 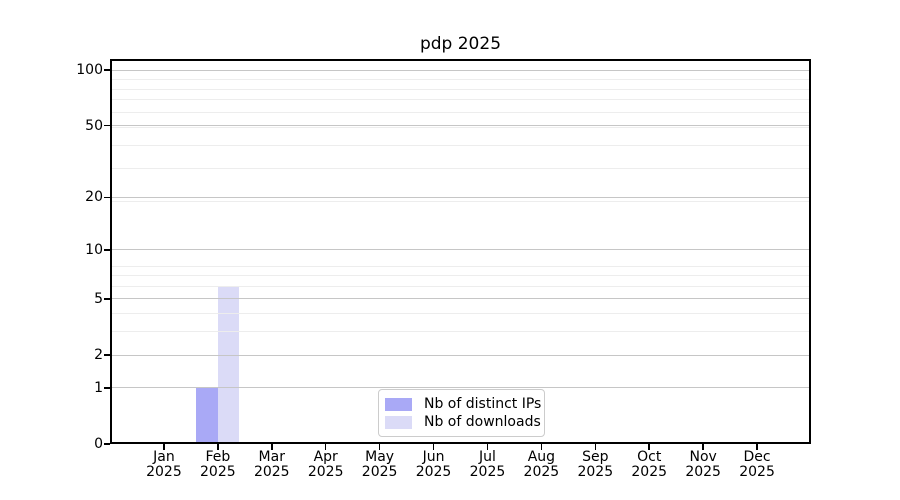 What do you see at coordinates (380, 457) in the screenshot?
I see `x-tick-label-month: May` at bounding box center [380, 457].